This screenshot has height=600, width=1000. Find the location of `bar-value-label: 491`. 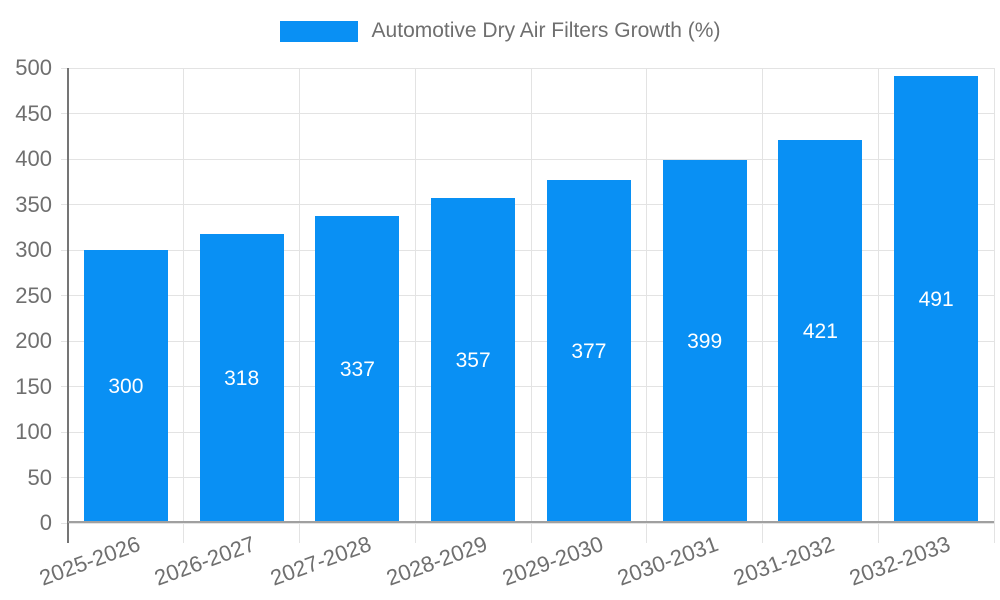

bar-value-label: 491 is located at coordinates (936, 300).